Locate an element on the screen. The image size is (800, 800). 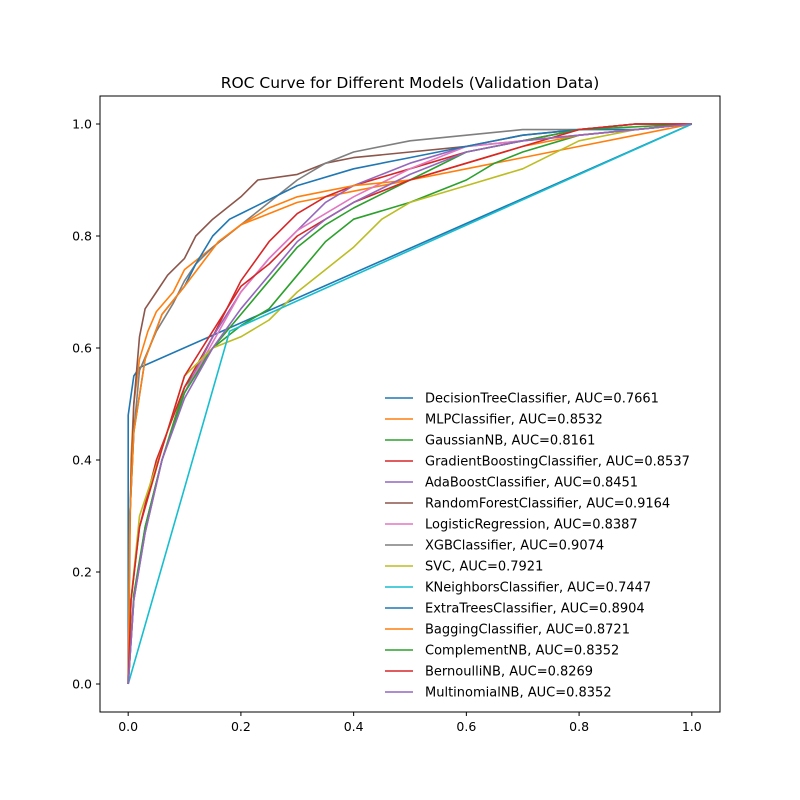
x-tick-label: 0.4 is located at coordinates (354, 726).